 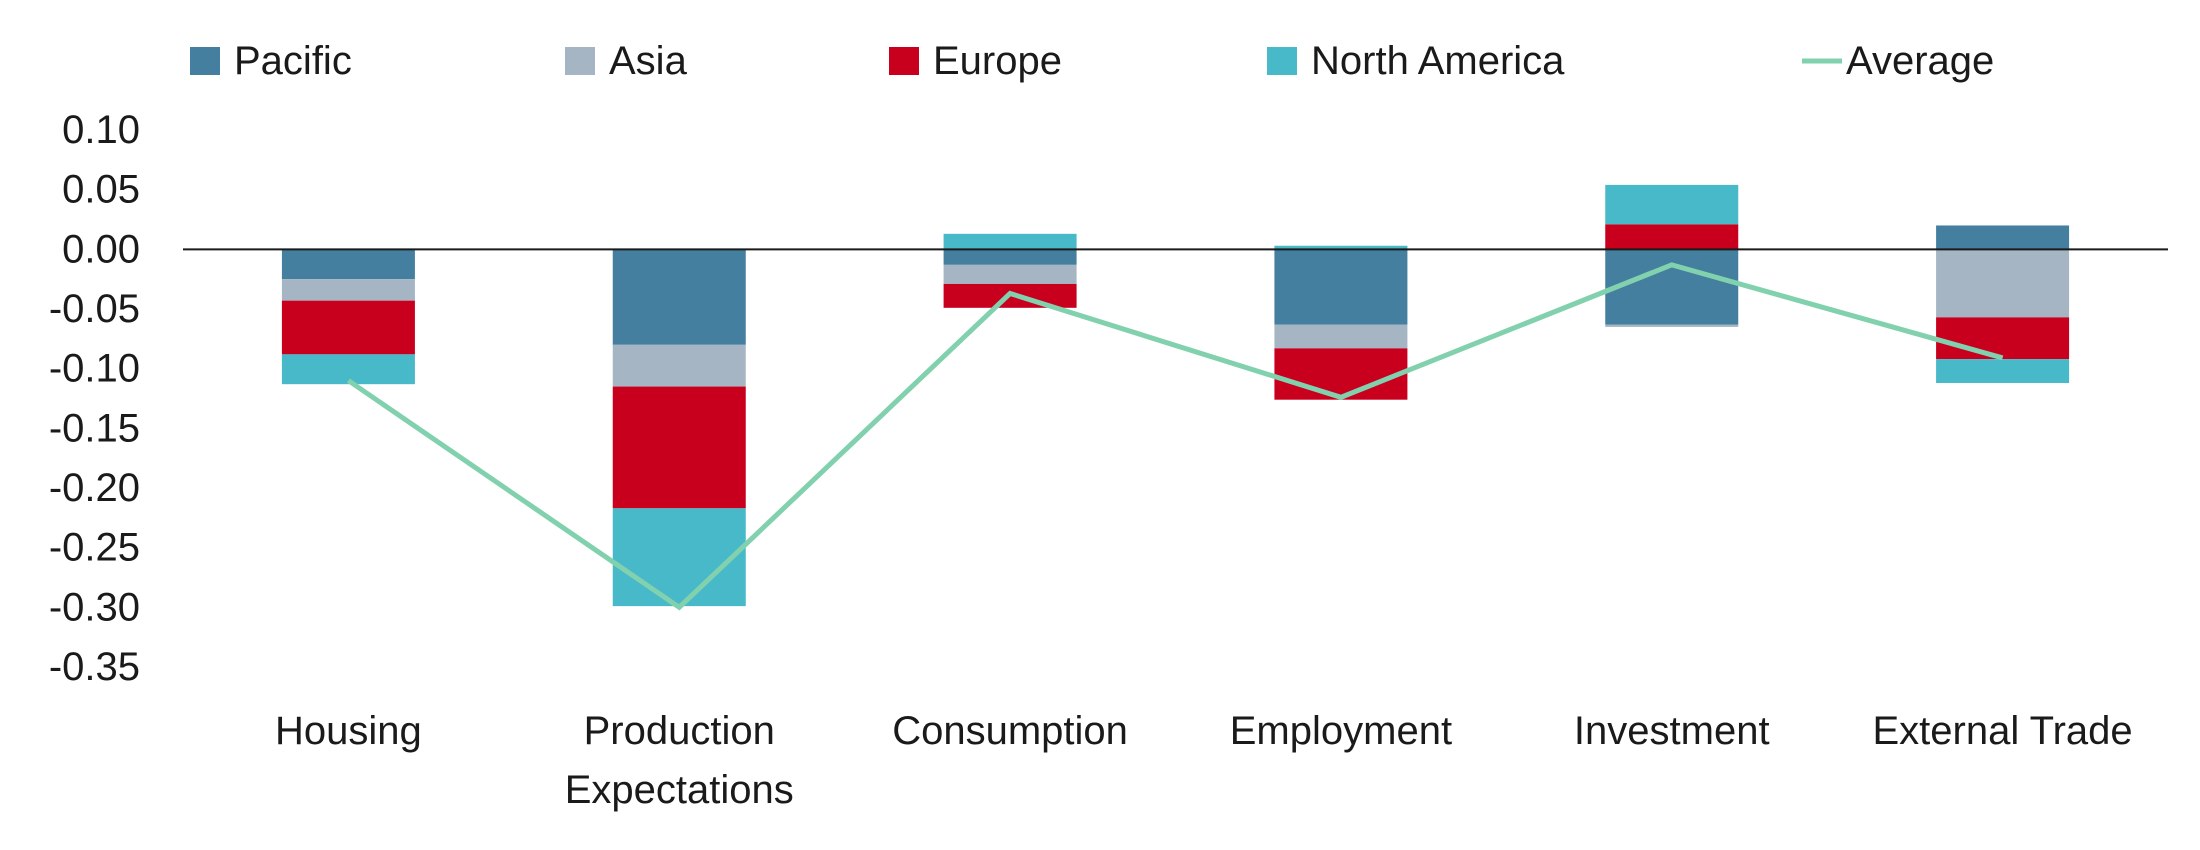 I want to click on y-tick-label: -0.35, so click(x=94, y=667).